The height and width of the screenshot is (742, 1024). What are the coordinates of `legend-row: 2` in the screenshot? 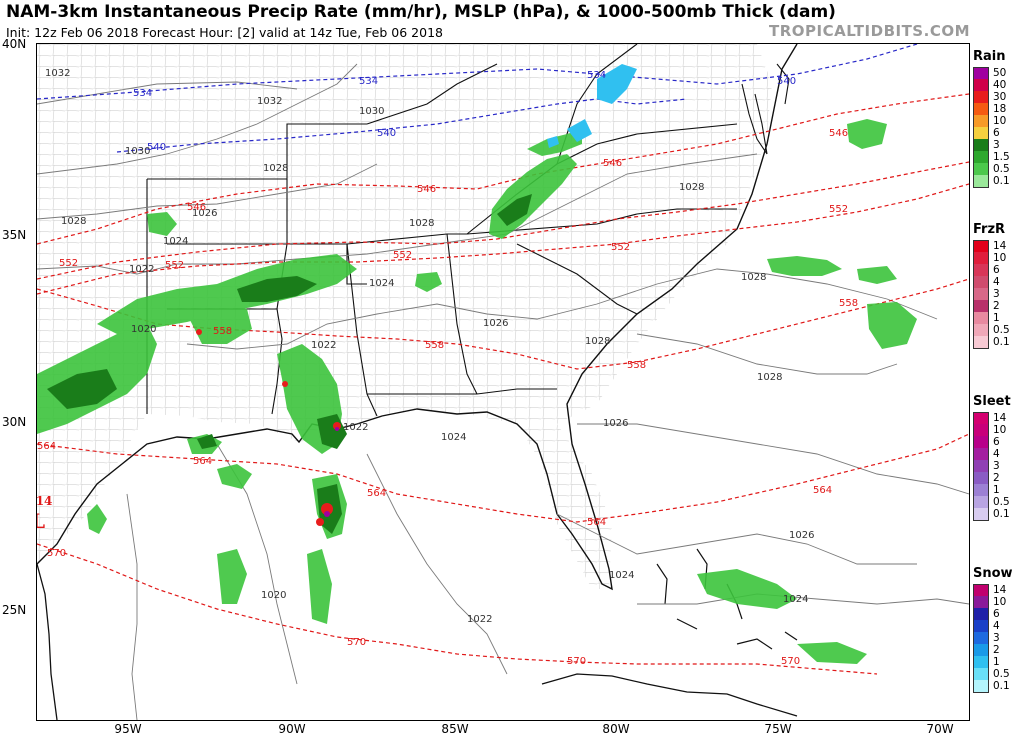 It's located at (998, 306).